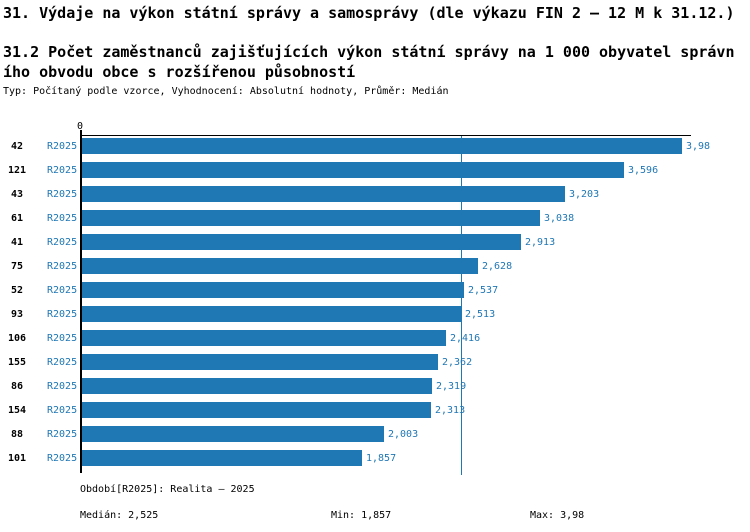 Image resolution: width=750 pixels, height=532 pixels. Describe the element at coordinates (381, 458) in the screenshot. I see `bar-value-label: 1,857` at that location.